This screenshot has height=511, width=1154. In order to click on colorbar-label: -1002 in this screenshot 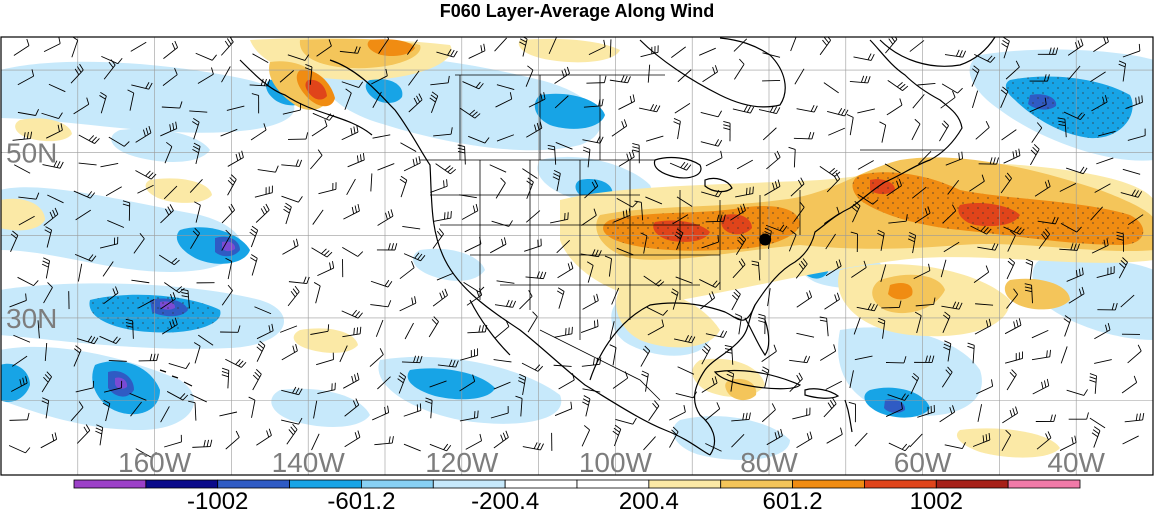, I will do `click(217, 499)`.